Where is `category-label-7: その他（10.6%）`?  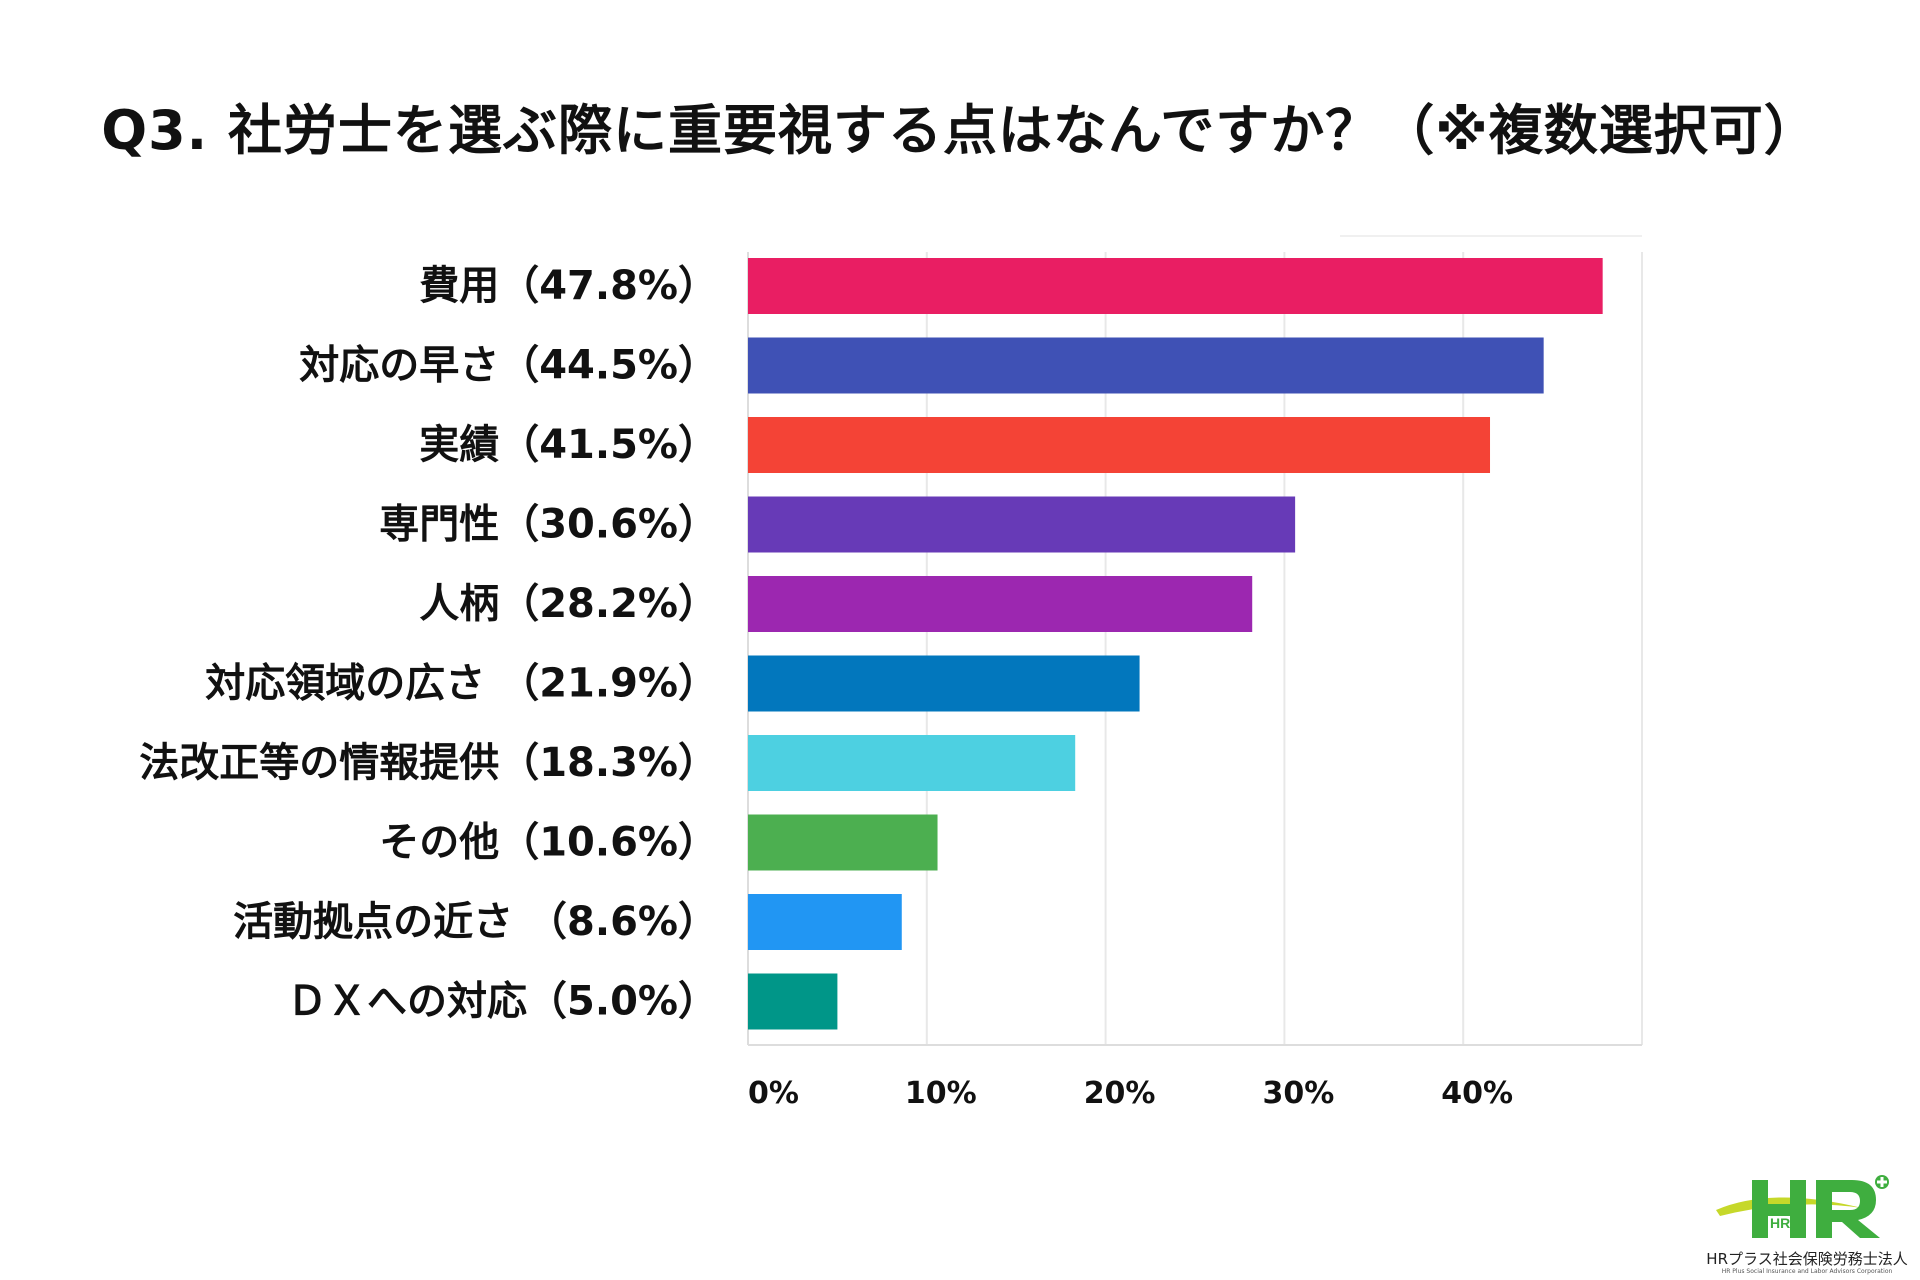
category-label-7: その他（10.6%） is located at coordinates (548, 843).